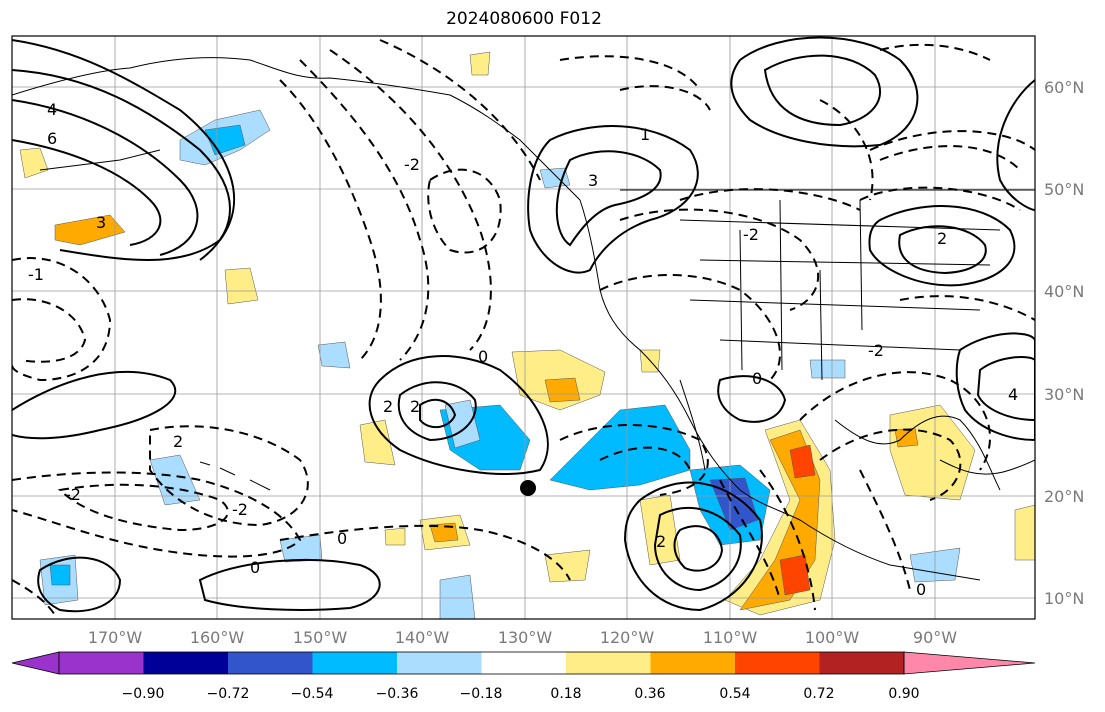 This screenshot has width=1105, height=712. Describe the element at coordinates (935, 637) in the screenshot. I see `lon-label: 90°W` at that location.